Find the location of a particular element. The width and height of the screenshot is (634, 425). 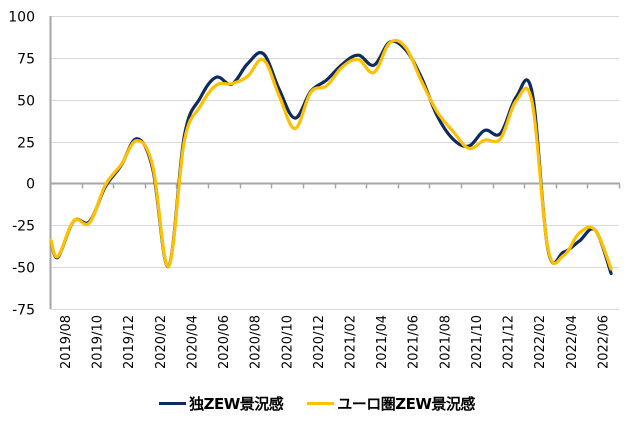

y-tick-label: -50 is located at coordinates (23, 269).